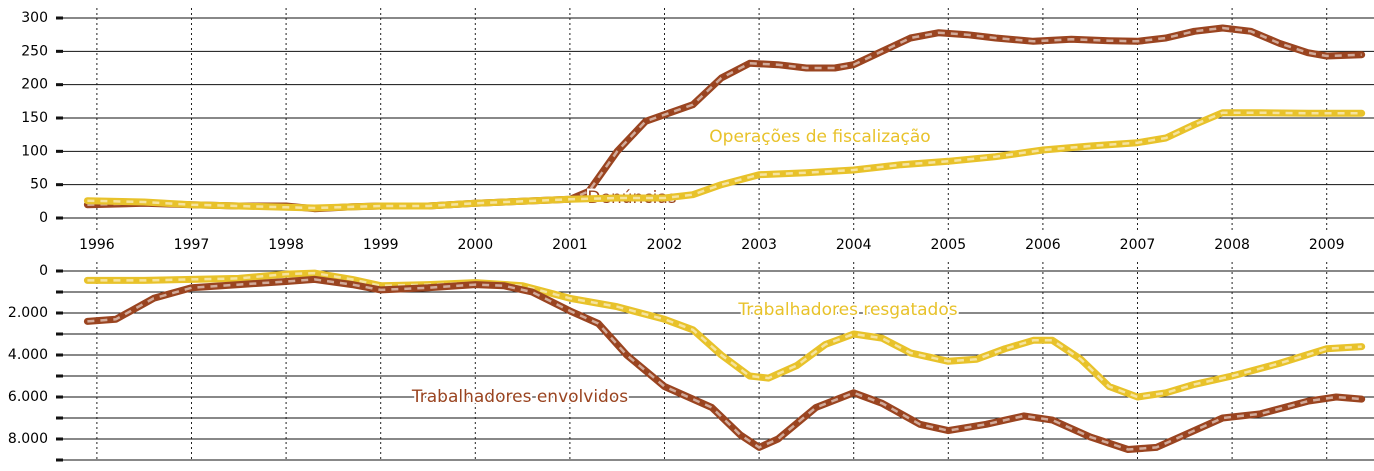 The image size is (1374, 471). Describe the element at coordinates (39, 185) in the screenshot. I see `y-tick-label: 50` at that location.